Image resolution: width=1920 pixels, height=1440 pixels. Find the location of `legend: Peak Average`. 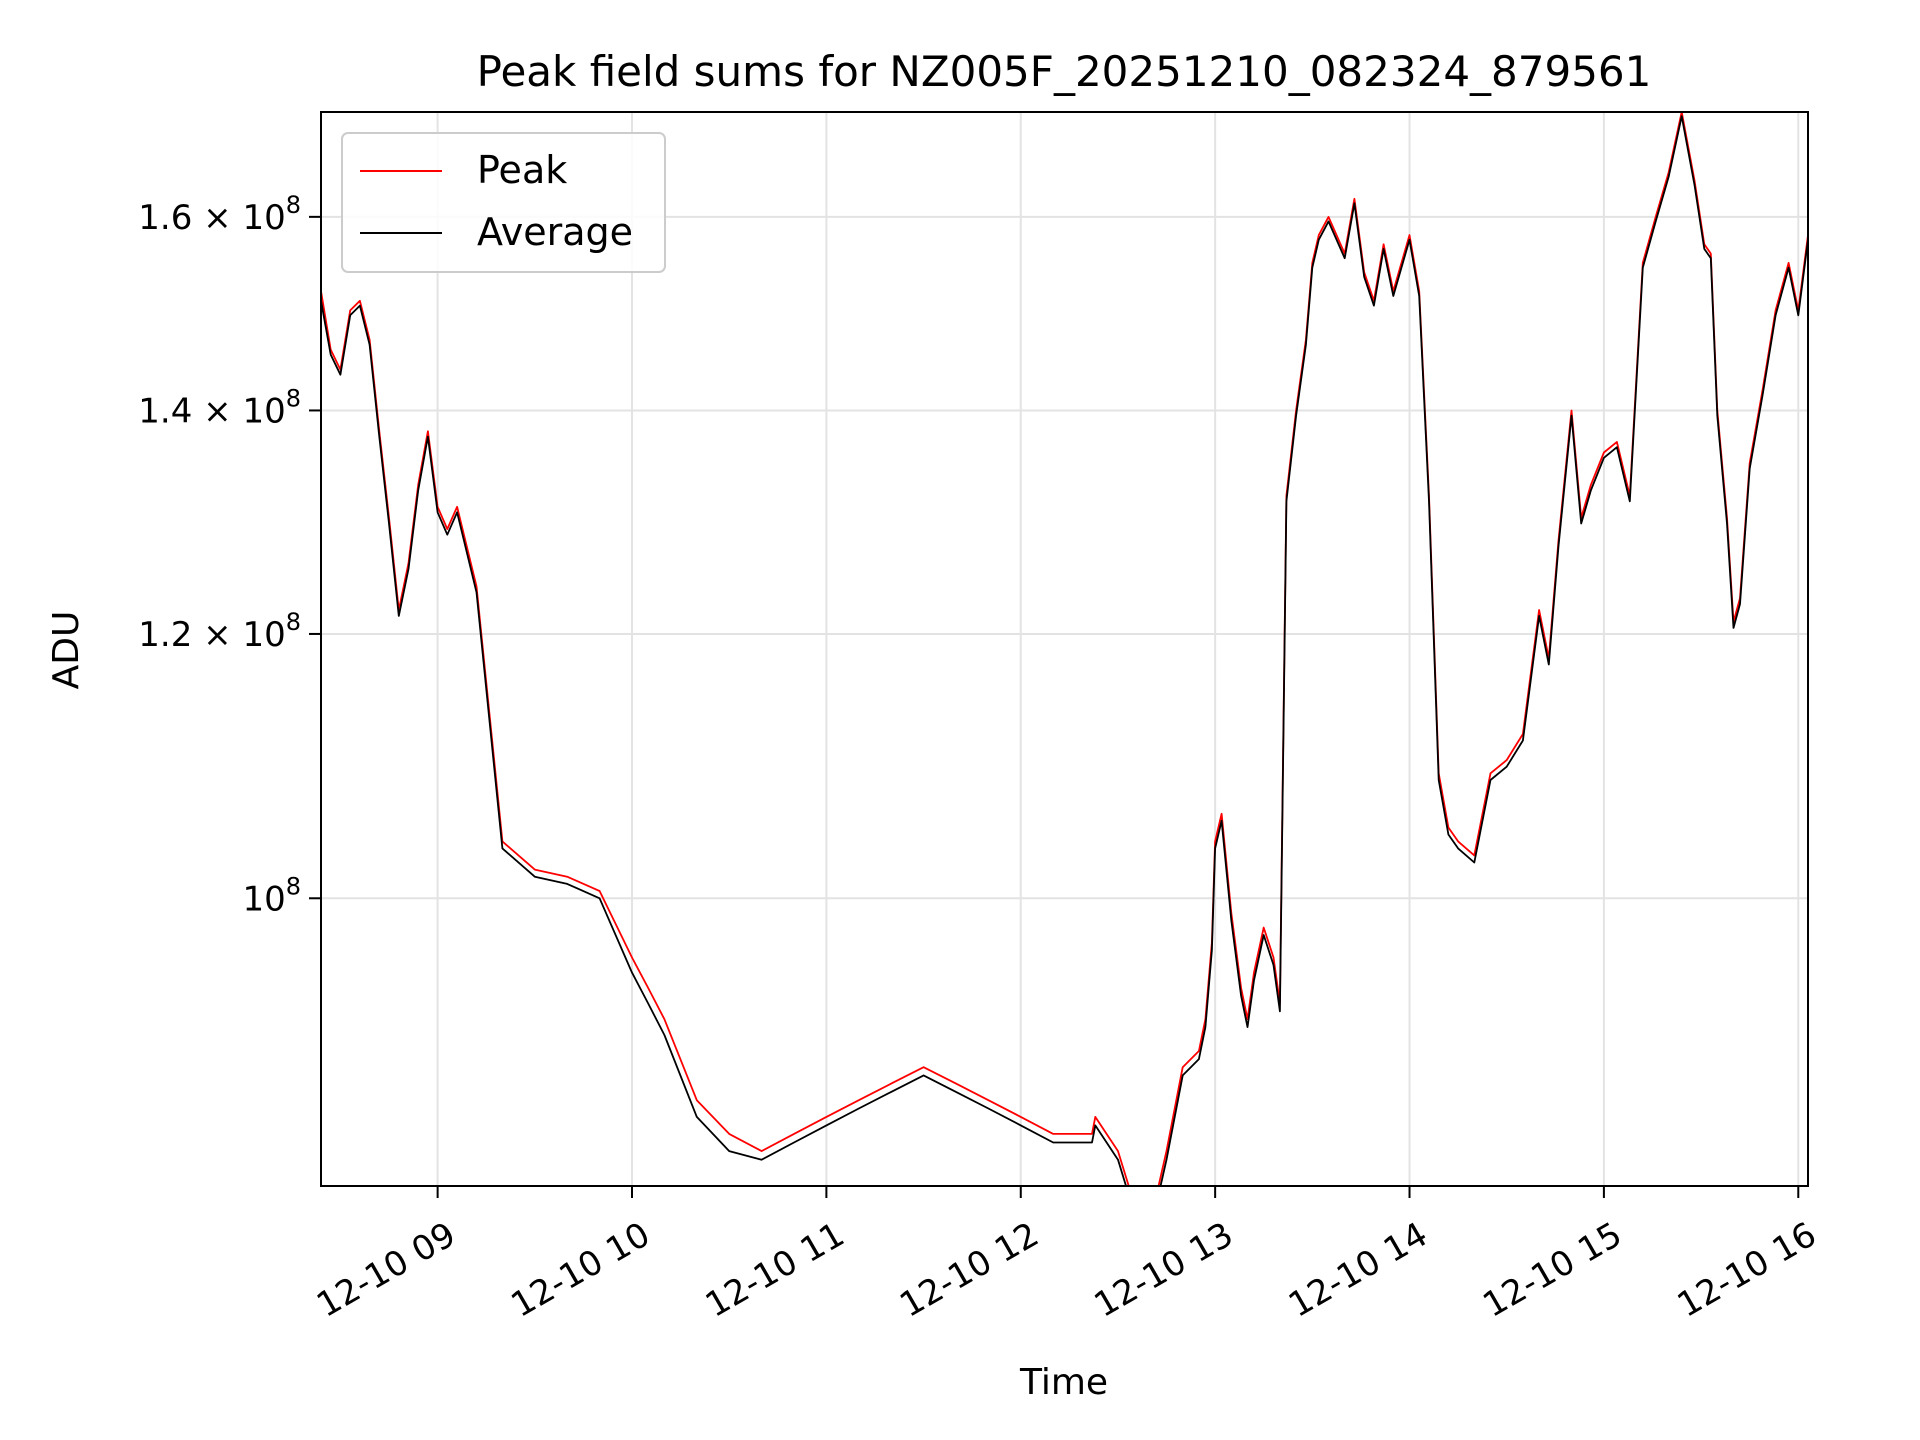

legend: Peak Average is located at coordinates (503, 202).